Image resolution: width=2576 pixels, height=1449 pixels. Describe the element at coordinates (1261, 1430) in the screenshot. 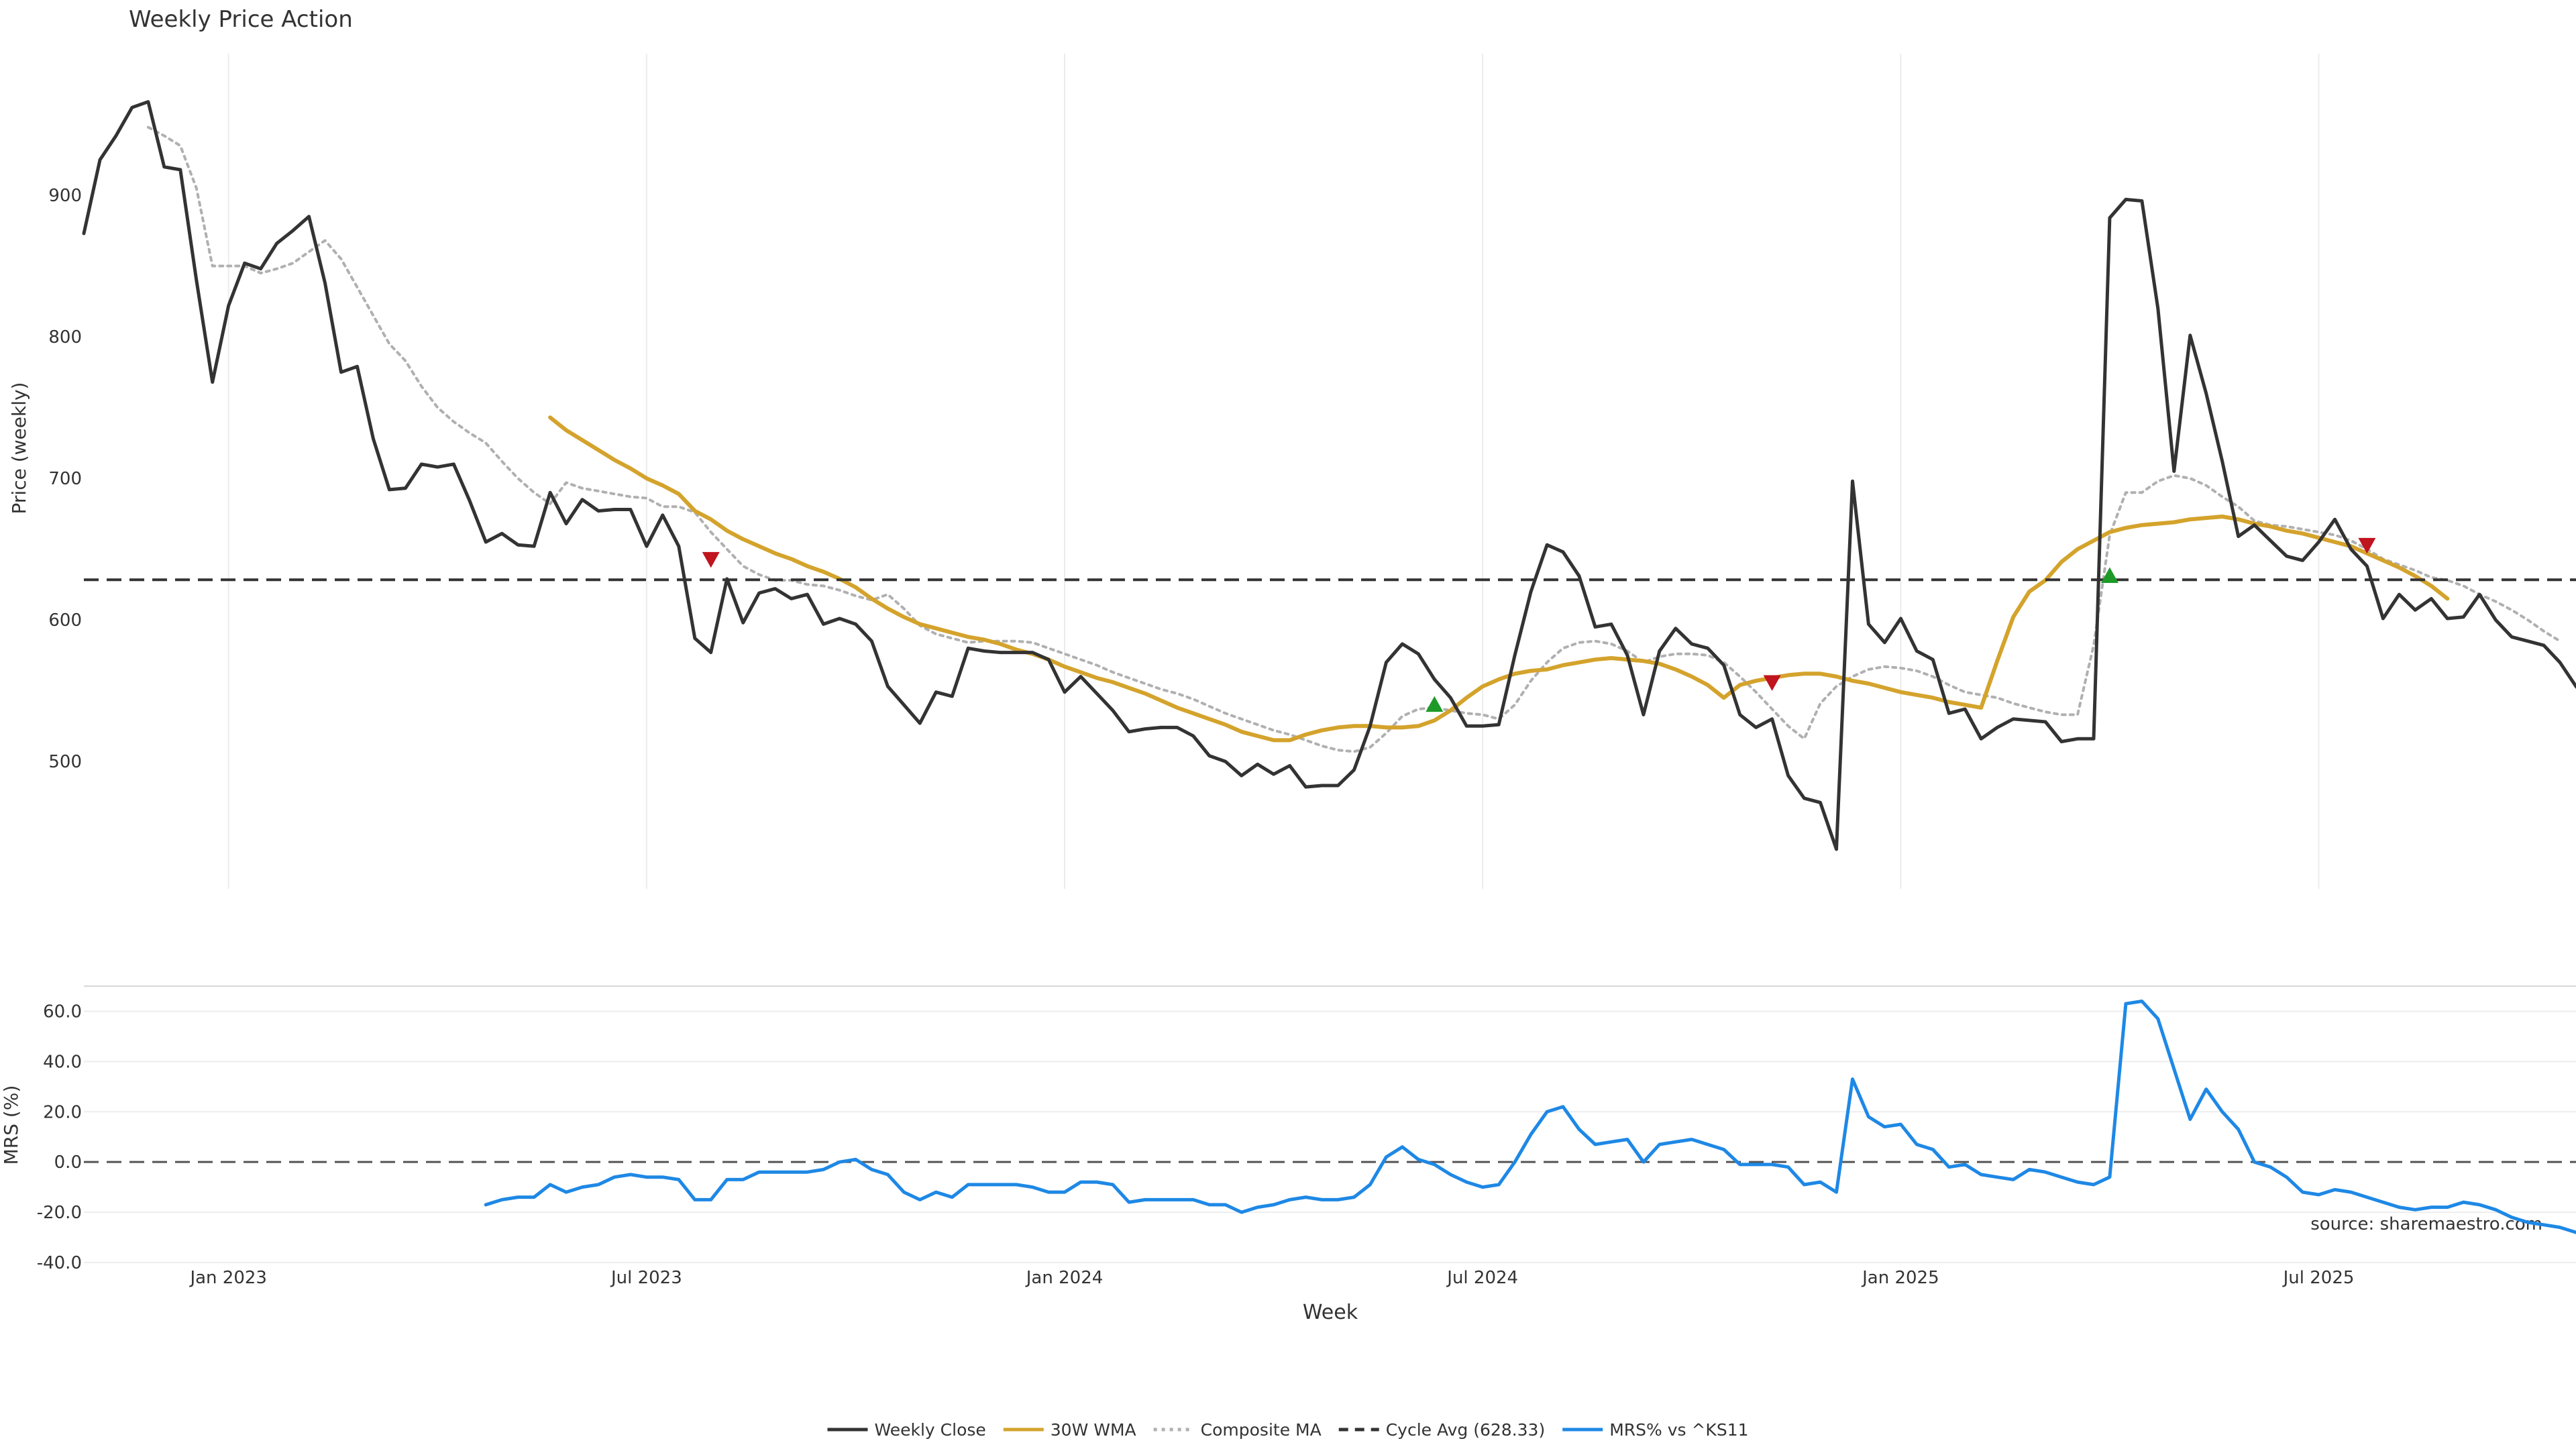

I see `legend-label: Composite MA` at that location.